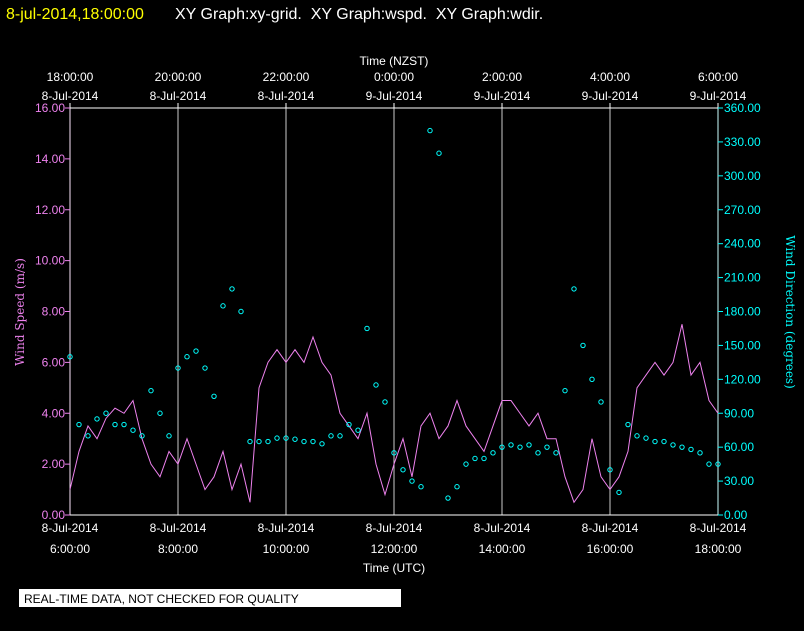 Image resolution: width=804 pixels, height=631 pixels. Describe the element at coordinates (54, 312) in the screenshot. I see `y-tick-label: 8.00` at that location.